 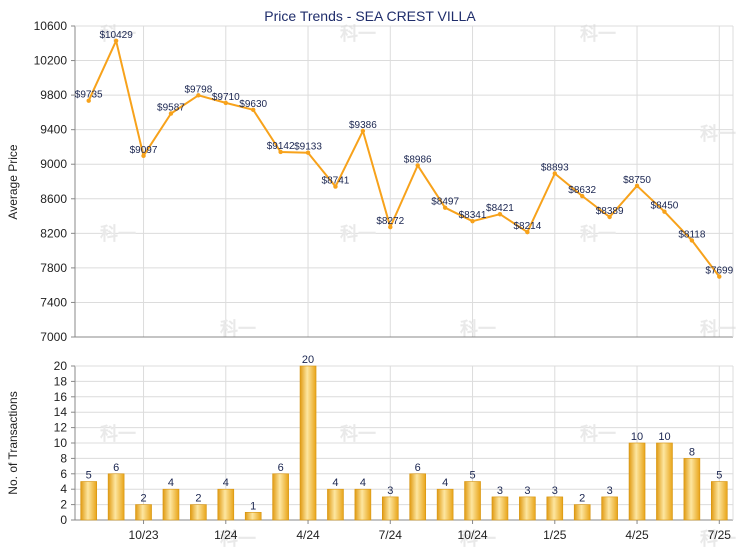 What do you see at coordinates (370, 16) in the screenshot?
I see `chart-title: Price Trends - SEA CREST VILLA` at bounding box center [370, 16].